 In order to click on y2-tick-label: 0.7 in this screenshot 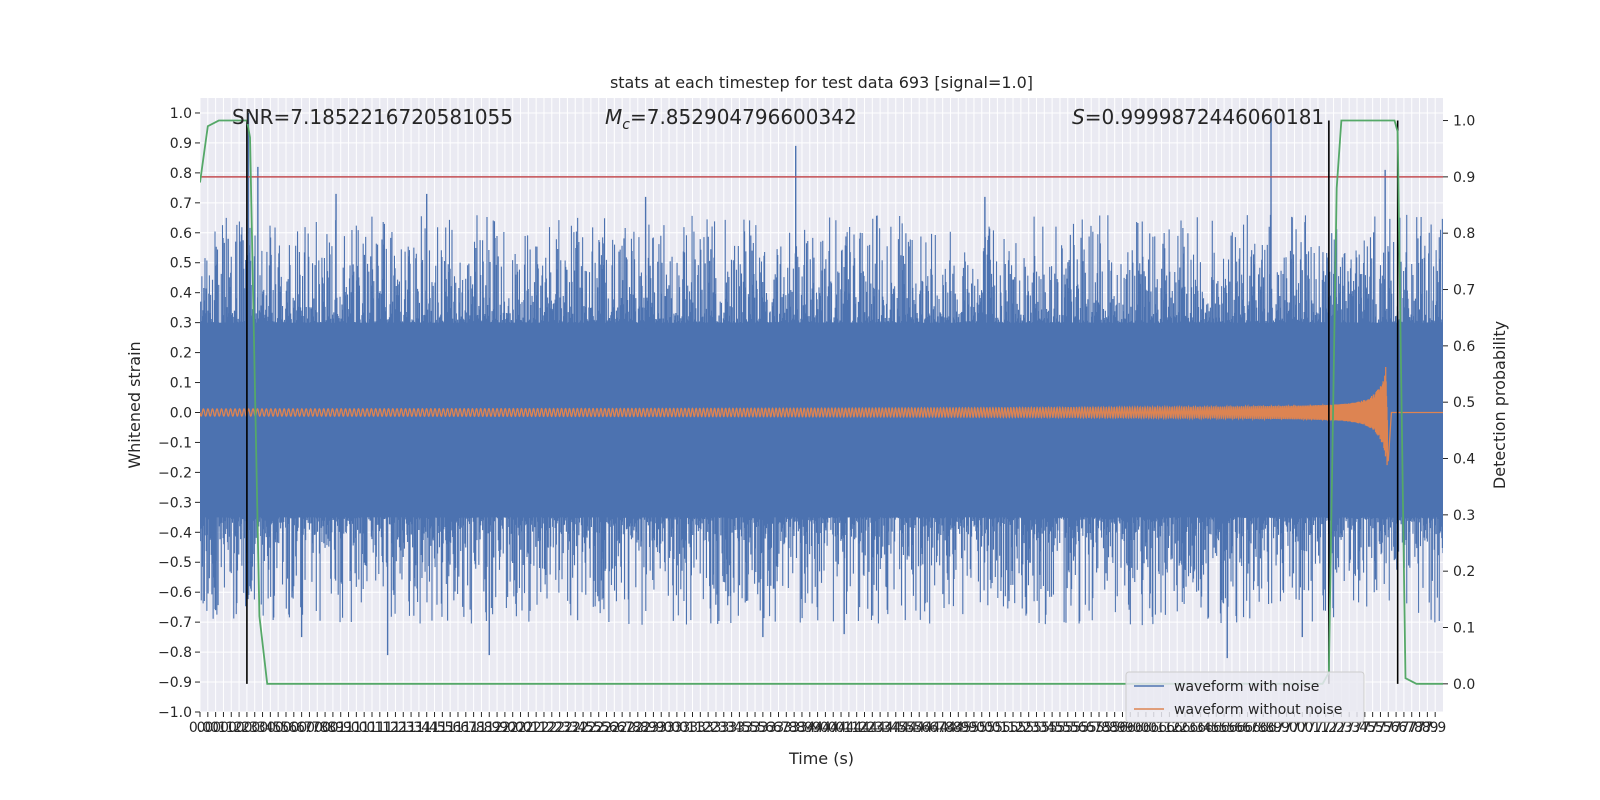, I will do `click(1464, 291)`.